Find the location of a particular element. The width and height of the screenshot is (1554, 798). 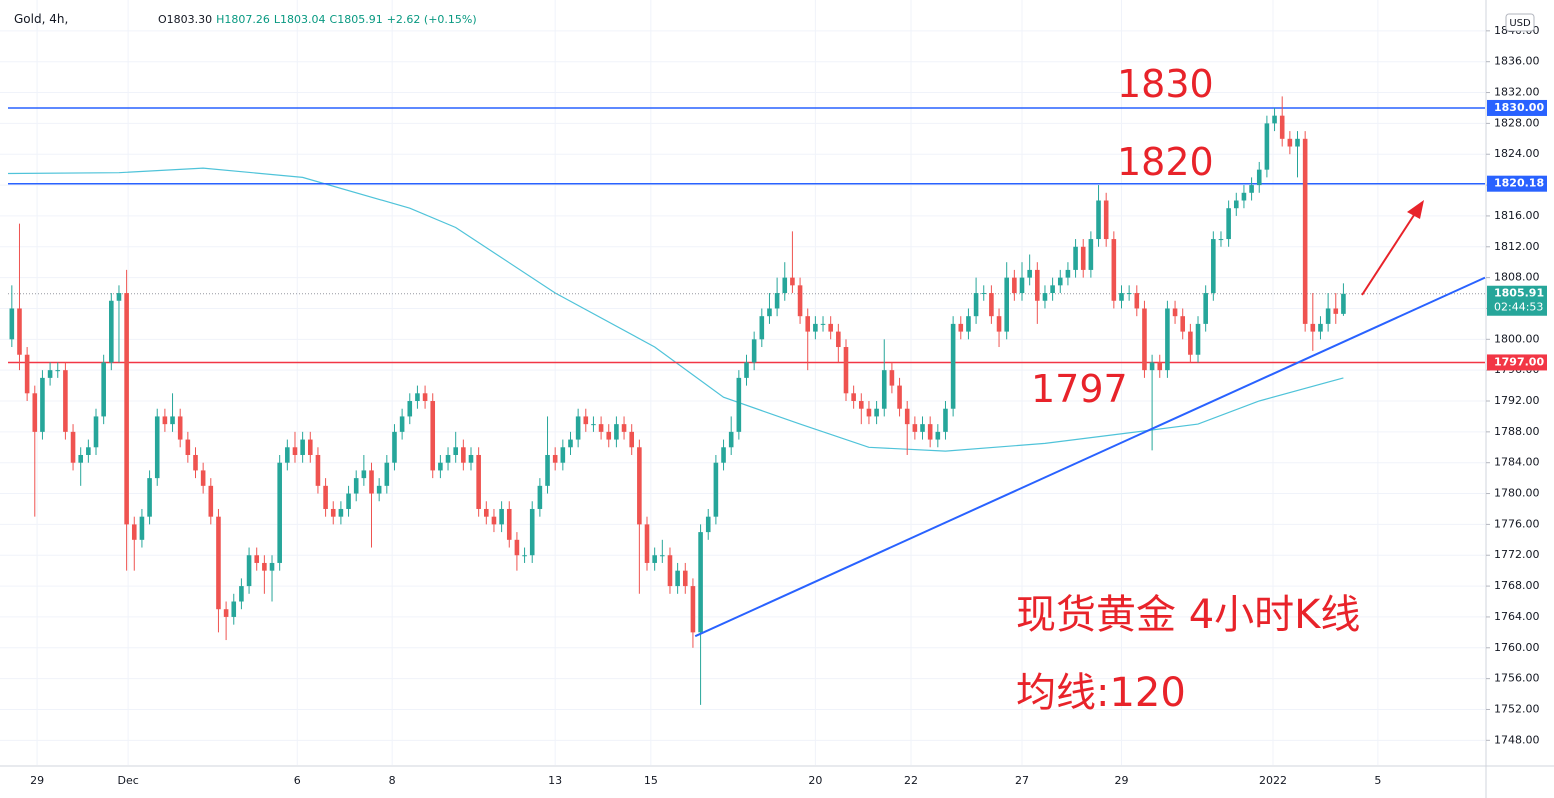

y-tick-label: 1788.00 is located at coordinates (1517, 431).